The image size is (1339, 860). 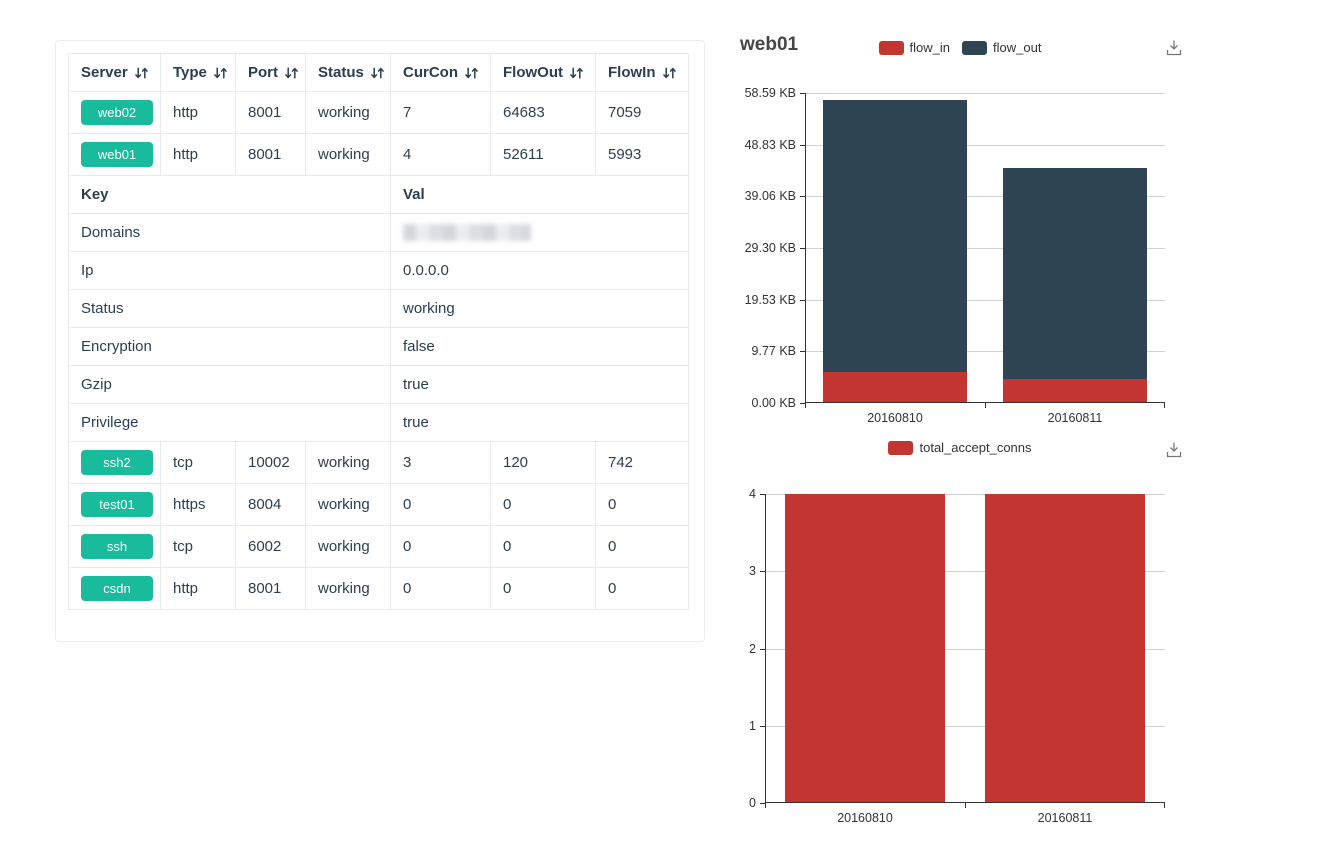 What do you see at coordinates (865, 818) in the screenshot?
I see `x-axis-label: 20160810` at bounding box center [865, 818].